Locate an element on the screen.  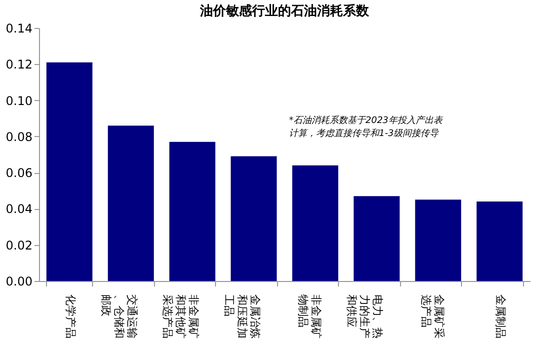
y-tick-label: 0.02 is located at coordinates (19, 245).